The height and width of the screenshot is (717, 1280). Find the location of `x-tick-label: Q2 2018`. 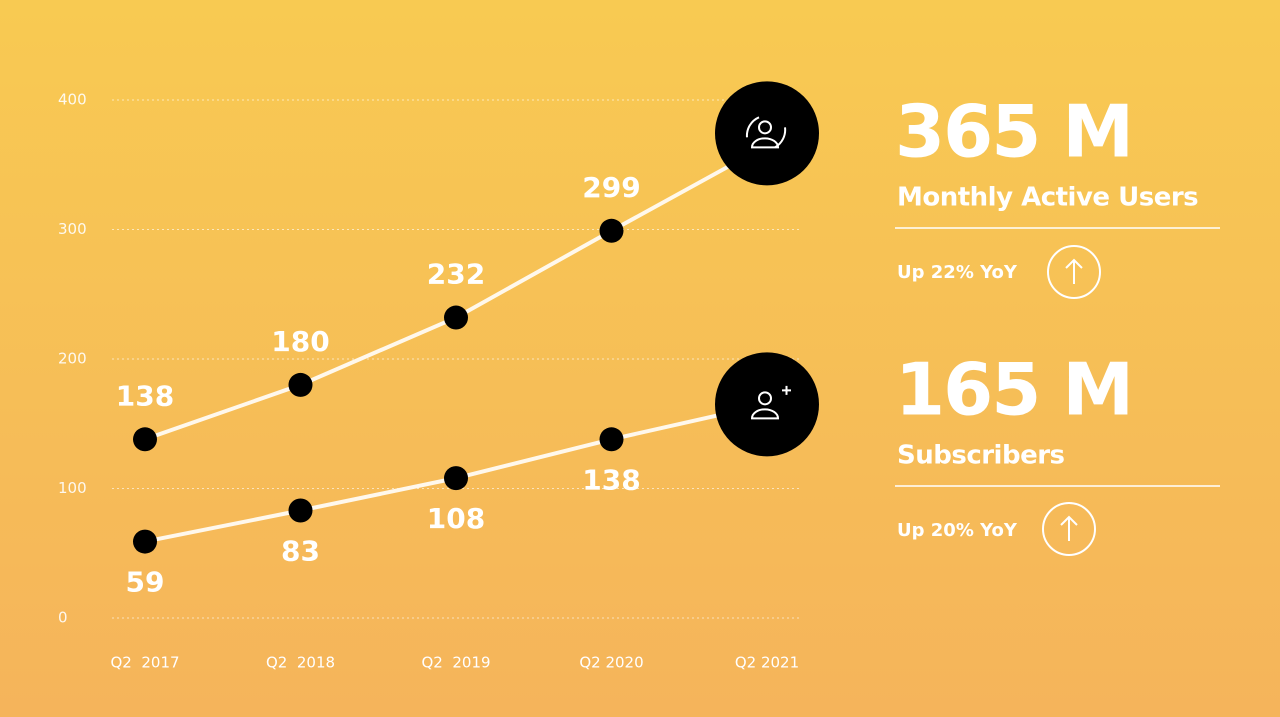

x-tick-label: Q2 2018 is located at coordinates (300, 663).